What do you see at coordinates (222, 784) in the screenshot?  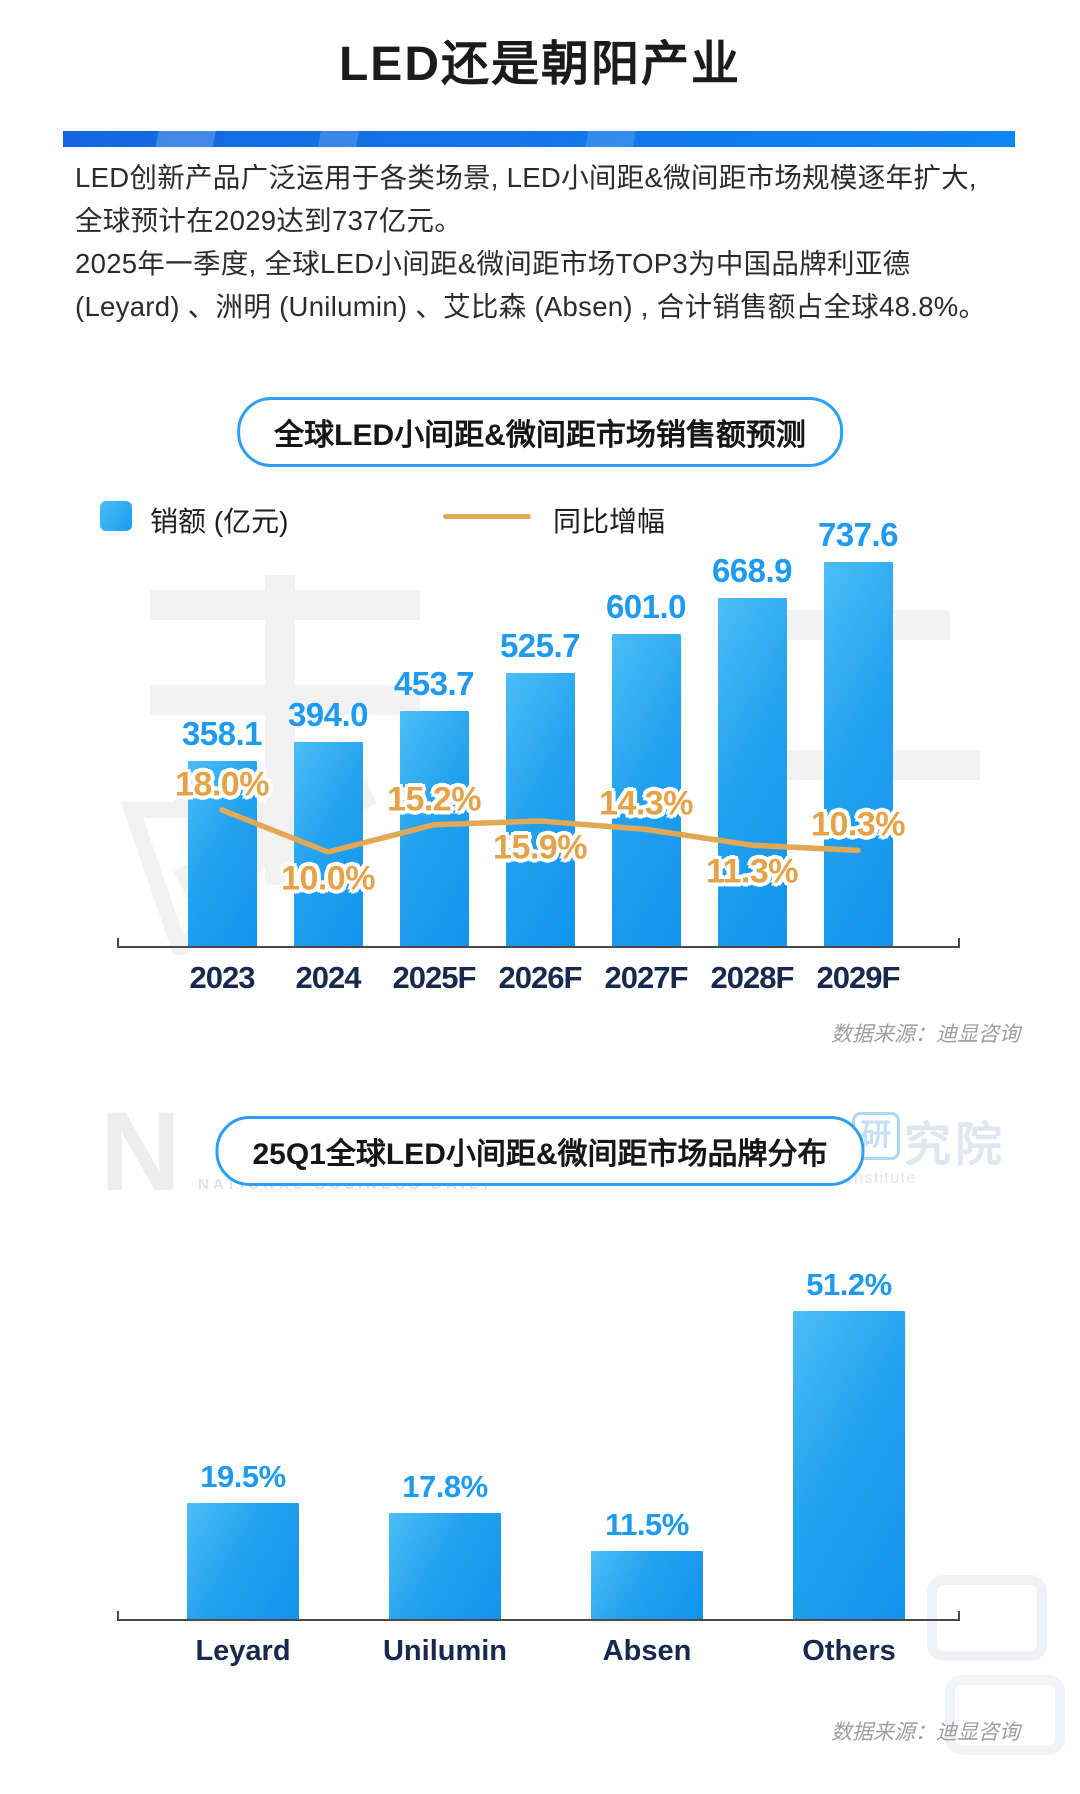 I see `growth-pct-label: 18.0%` at bounding box center [222, 784].